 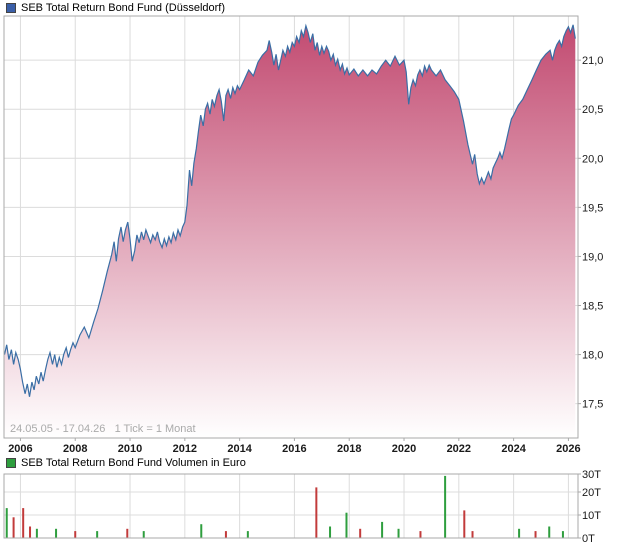 What do you see at coordinates (239, 449) in the screenshot?
I see `svg-text: 2014` at bounding box center [239, 449].